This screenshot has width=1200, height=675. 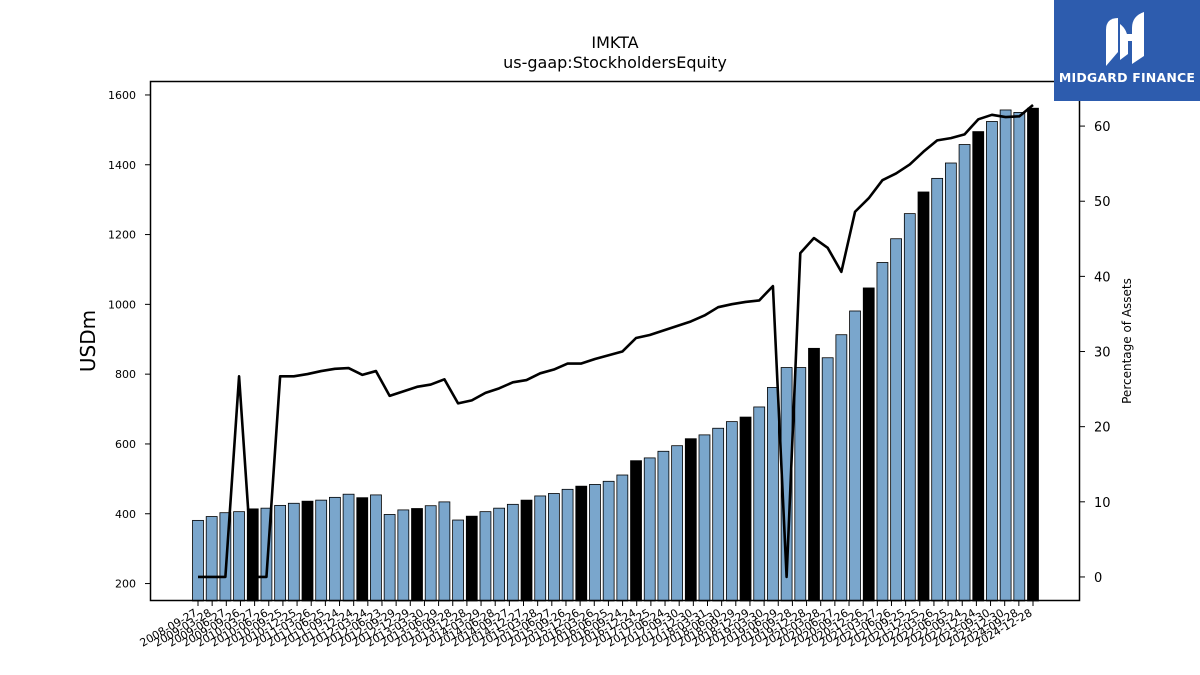 I want to click on left-y-tick-label: 1200, so click(x=122, y=235).